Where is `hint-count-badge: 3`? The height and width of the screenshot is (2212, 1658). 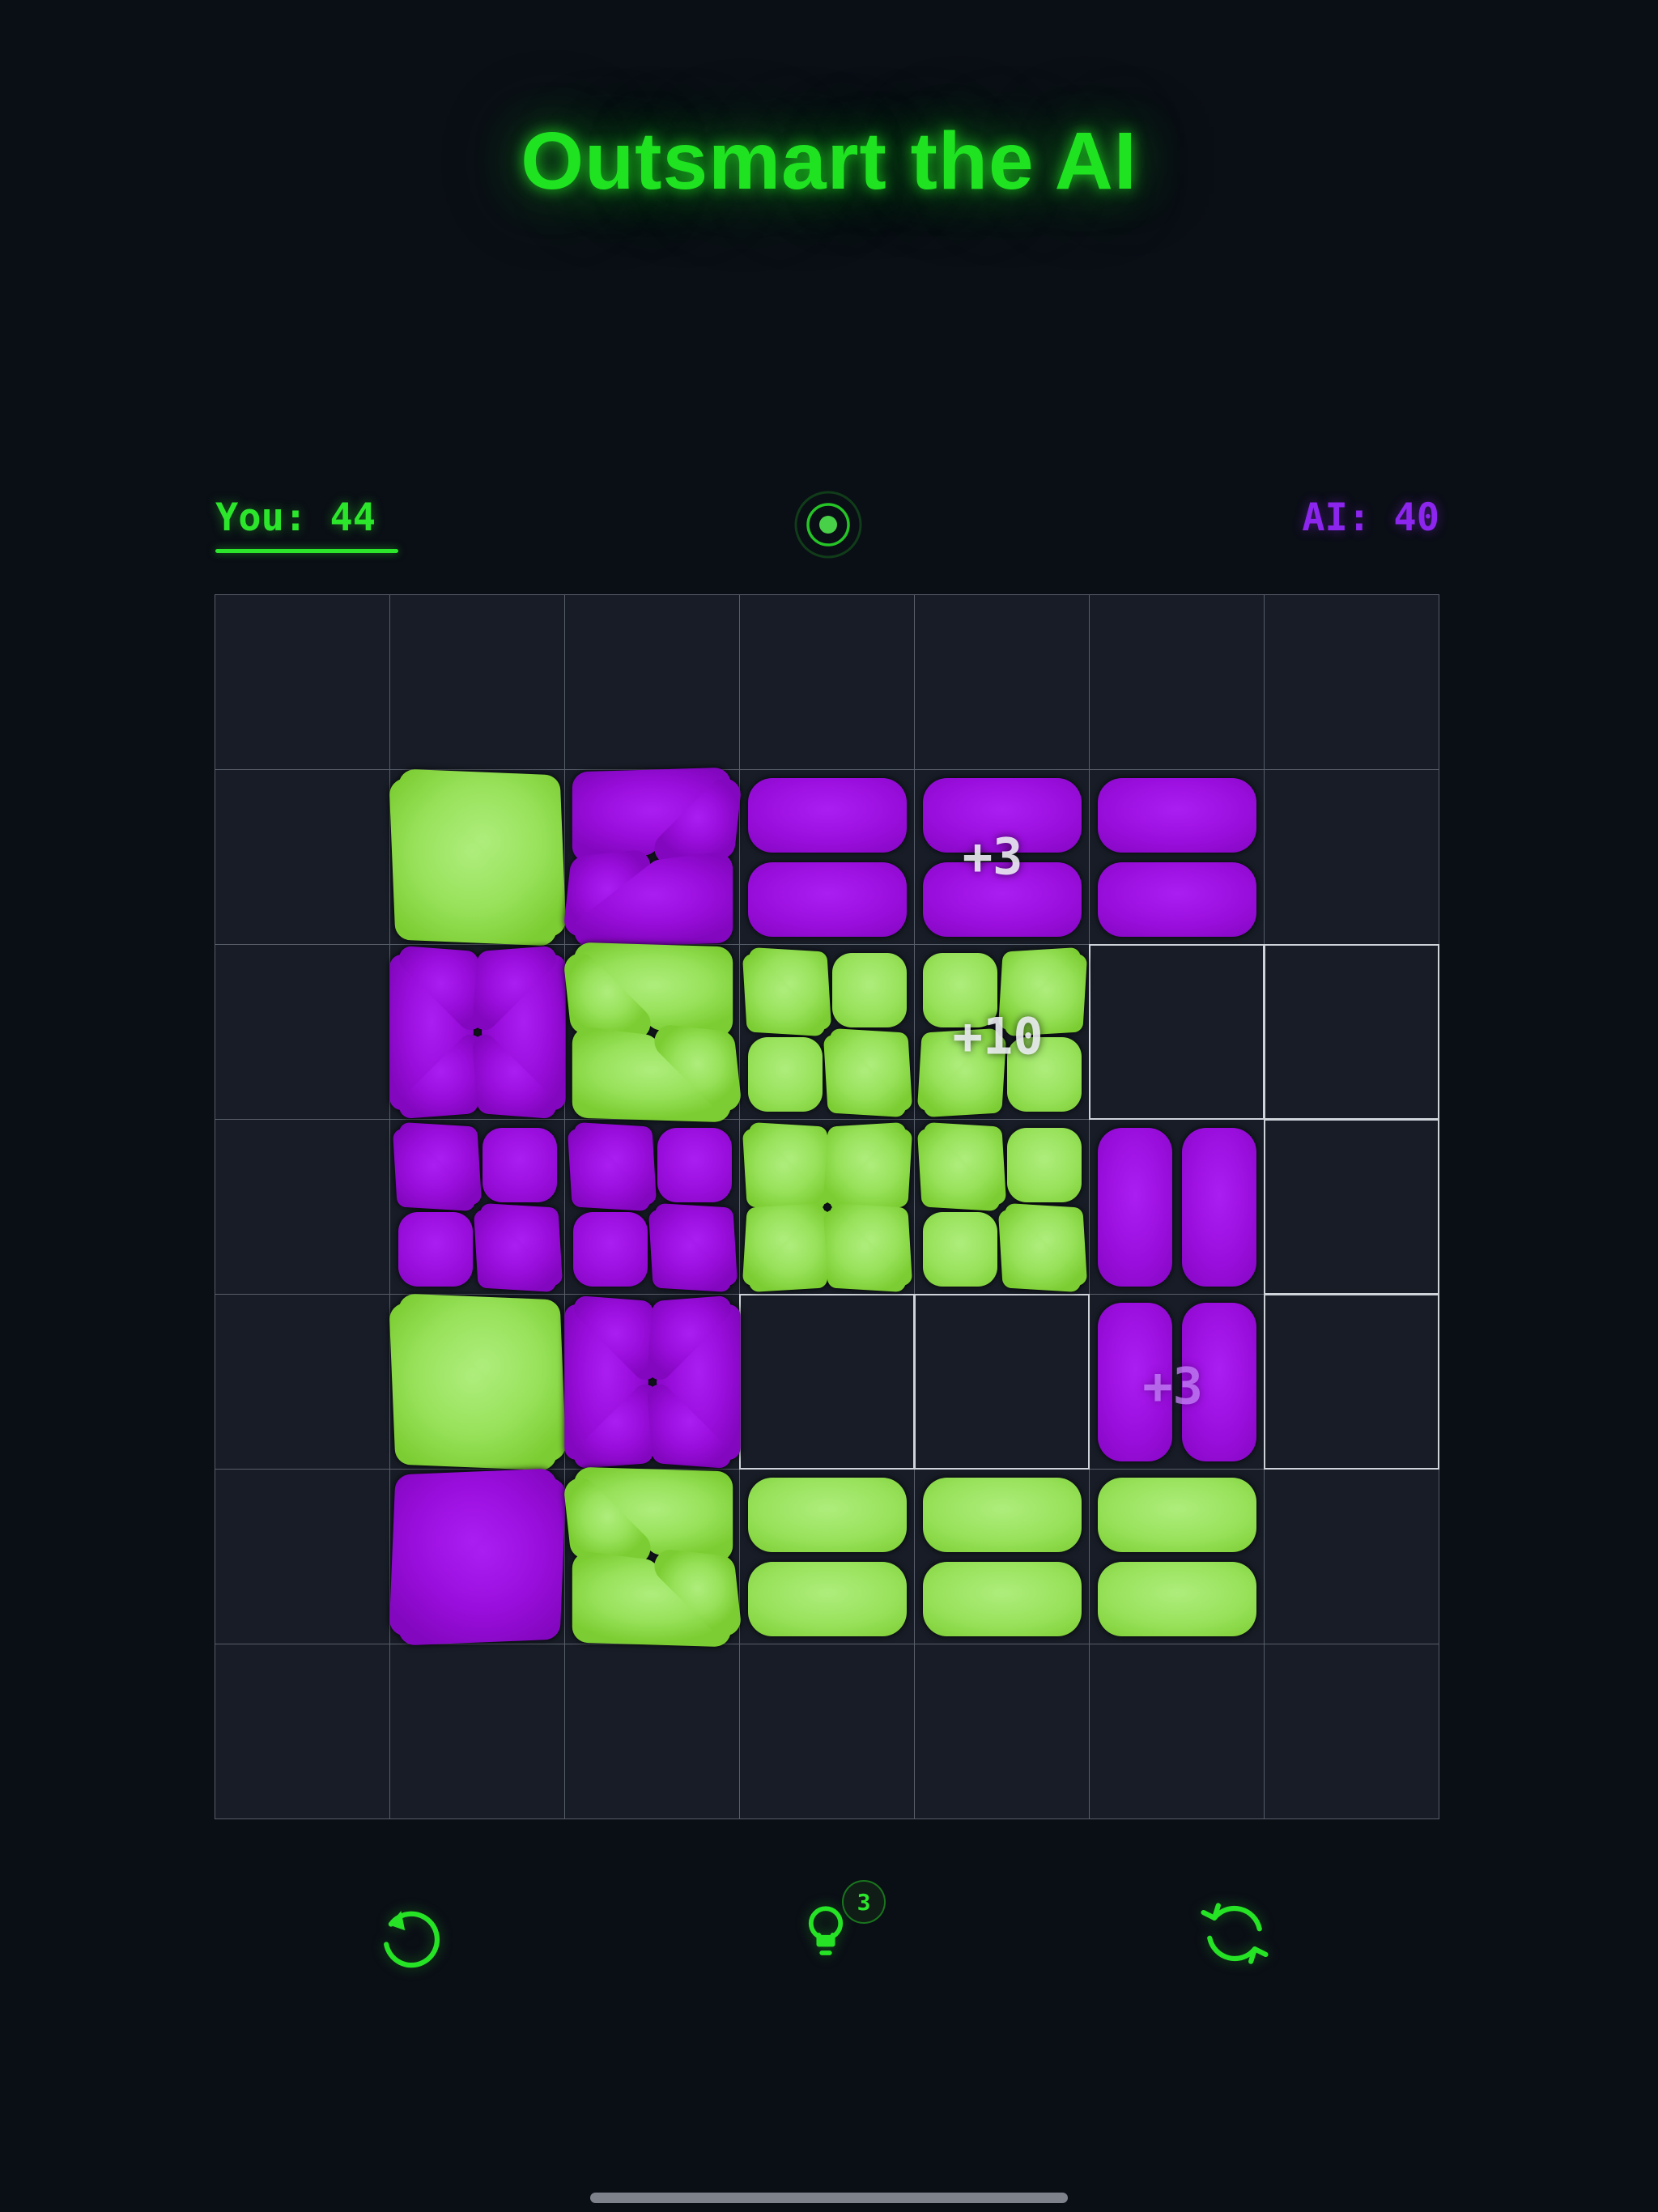 hint-count-badge: 3 is located at coordinates (864, 1902).